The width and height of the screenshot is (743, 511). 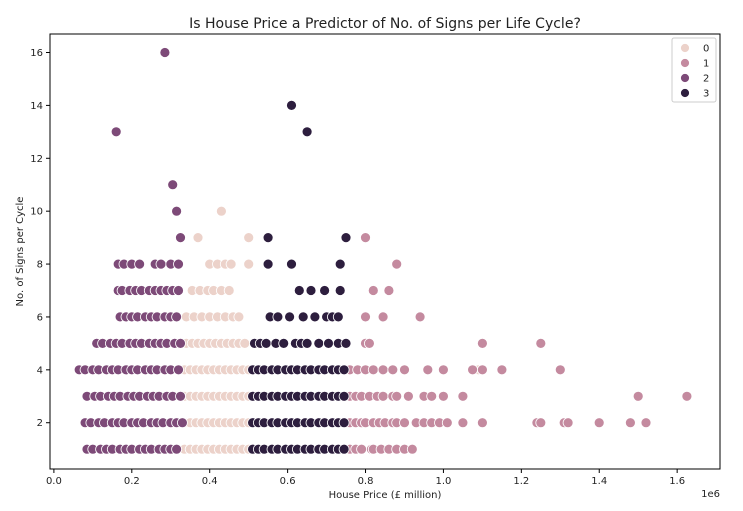 What do you see at coordinates (677, 481) in the screenshot?
I see `x-tick-label: 1.6` at bounding box center [677, 481].